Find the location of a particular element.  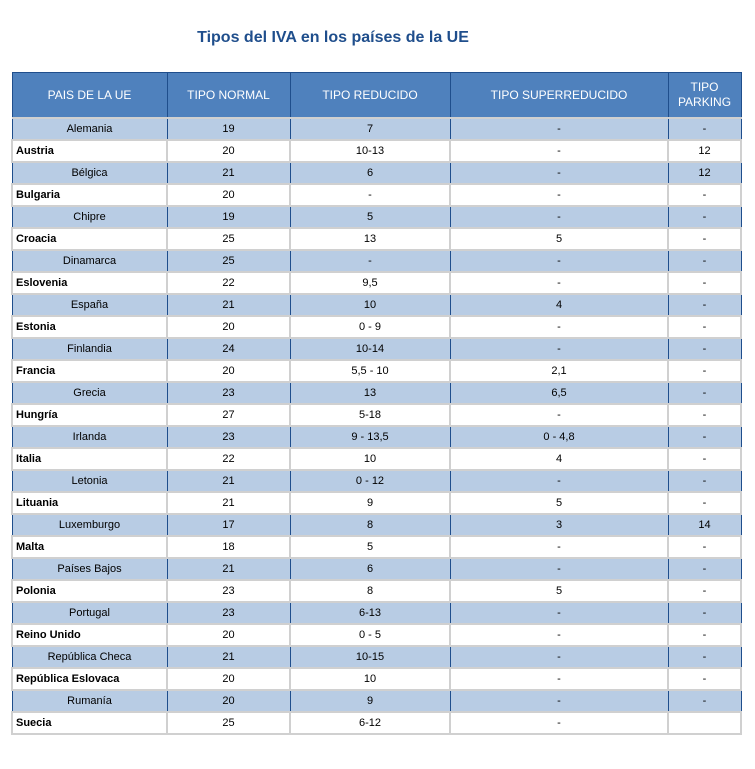

rate-cell: 27 is located at coordinates (228, 415).